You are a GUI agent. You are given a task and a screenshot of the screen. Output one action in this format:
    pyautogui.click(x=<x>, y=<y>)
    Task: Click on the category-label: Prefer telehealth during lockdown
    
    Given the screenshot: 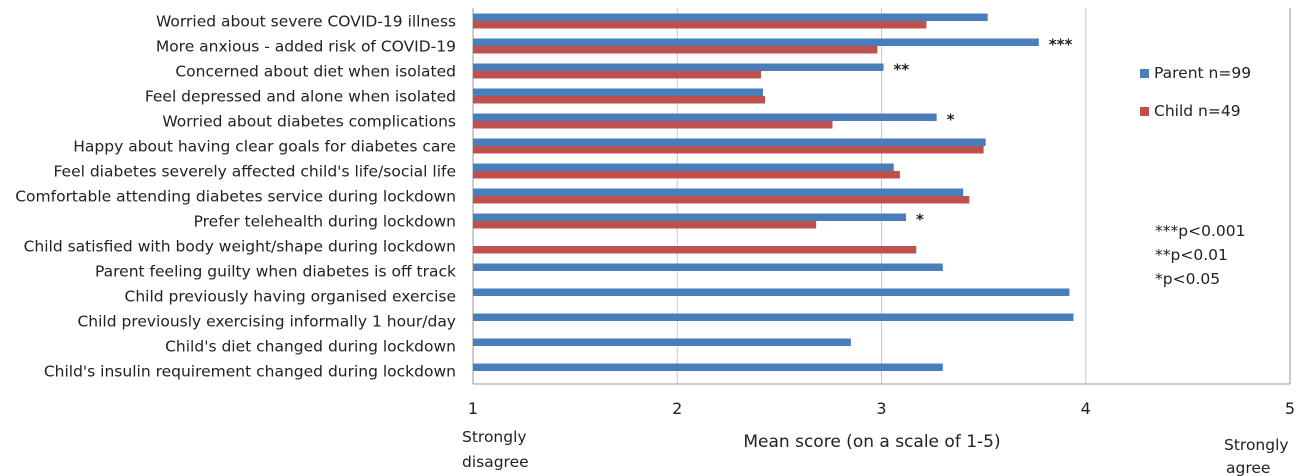 What is the action you would take?
    pyautogui.click(x=325, y=222)
    